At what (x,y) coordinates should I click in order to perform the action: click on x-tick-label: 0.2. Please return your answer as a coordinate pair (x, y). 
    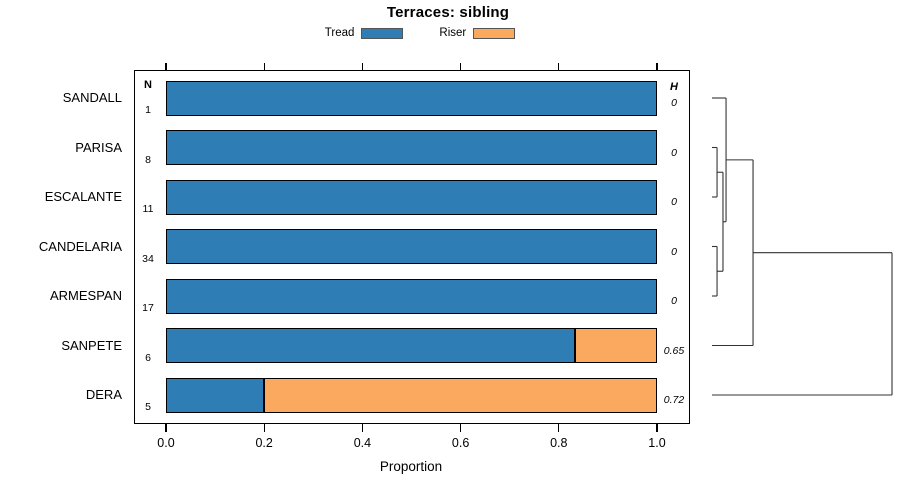
    Looking at the image, I should click on (264, 443).